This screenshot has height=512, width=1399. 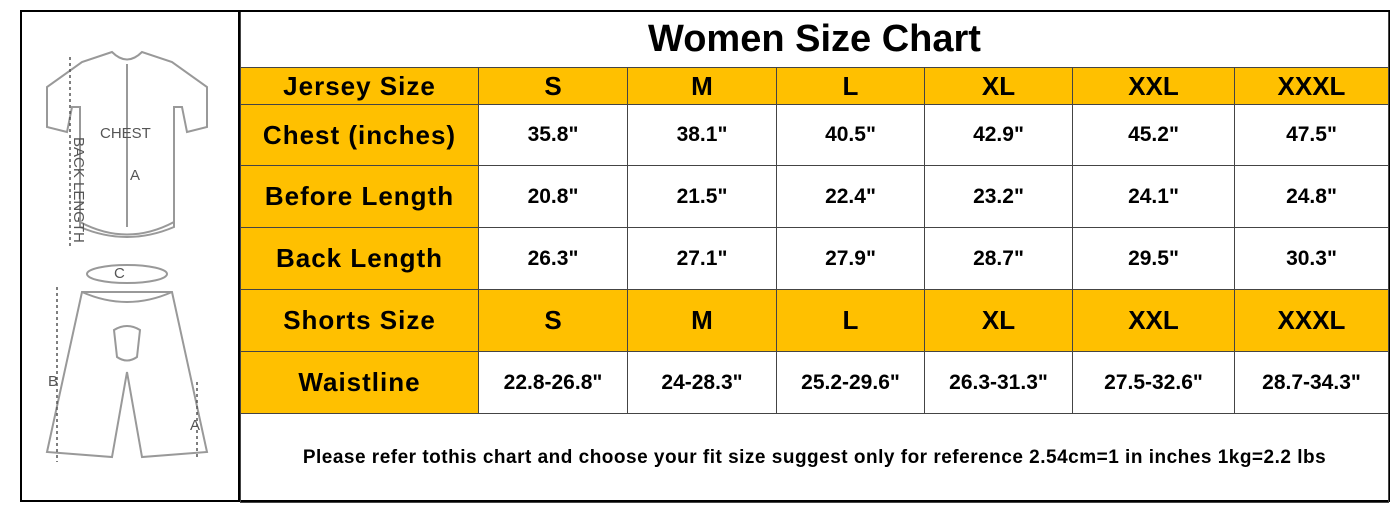 What do you see at coordinates (359, 196) in the screenshot?
I see `row-label: Before Length` at bounding box center [359, 196].